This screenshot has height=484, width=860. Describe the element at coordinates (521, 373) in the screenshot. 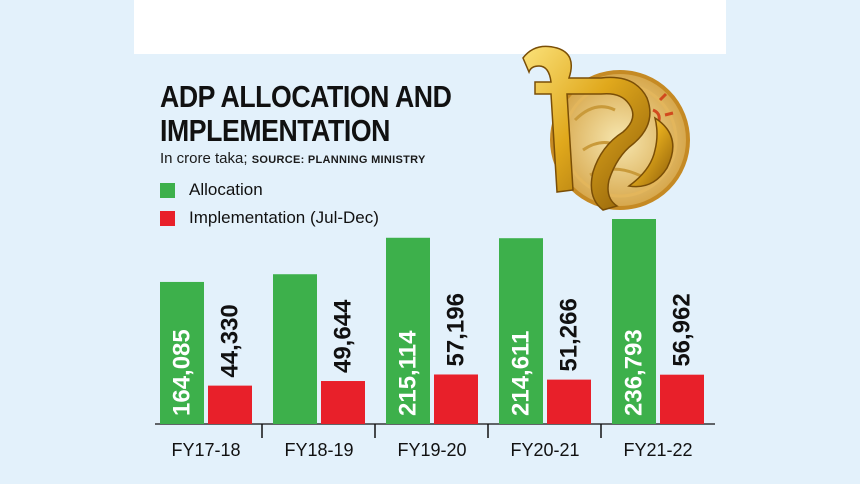

I see `data-label-allocation-fy20-21: 214,611` at that location.